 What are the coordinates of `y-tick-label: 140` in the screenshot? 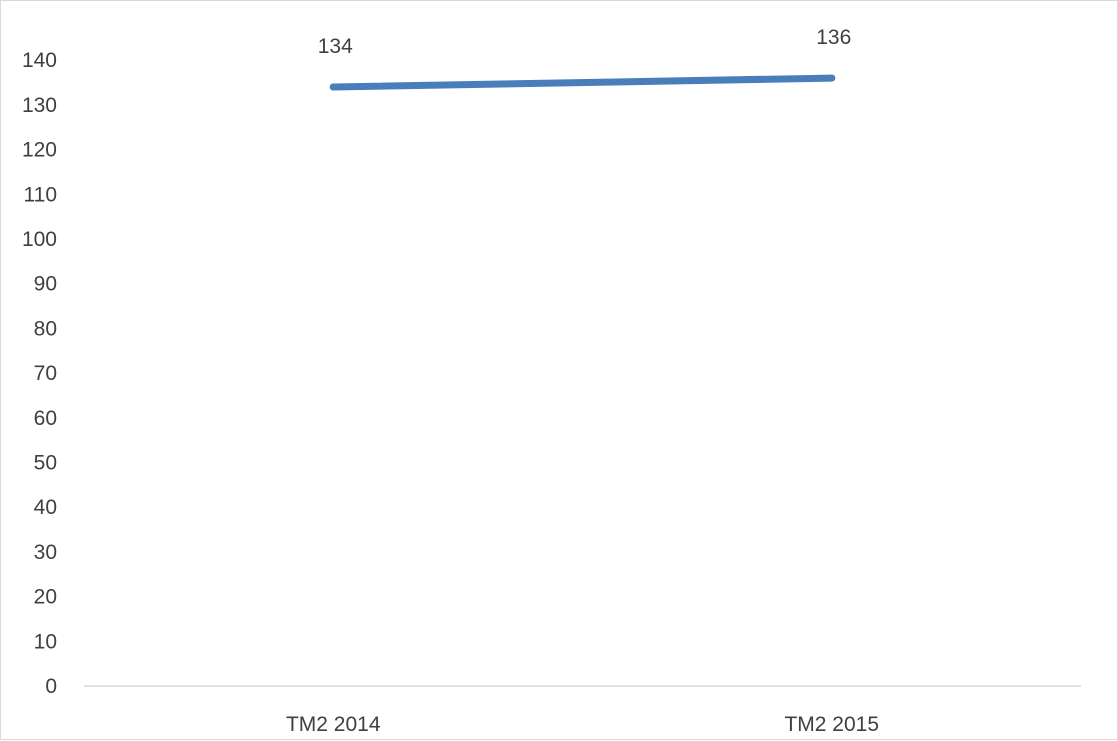 It's located at (39, 60).